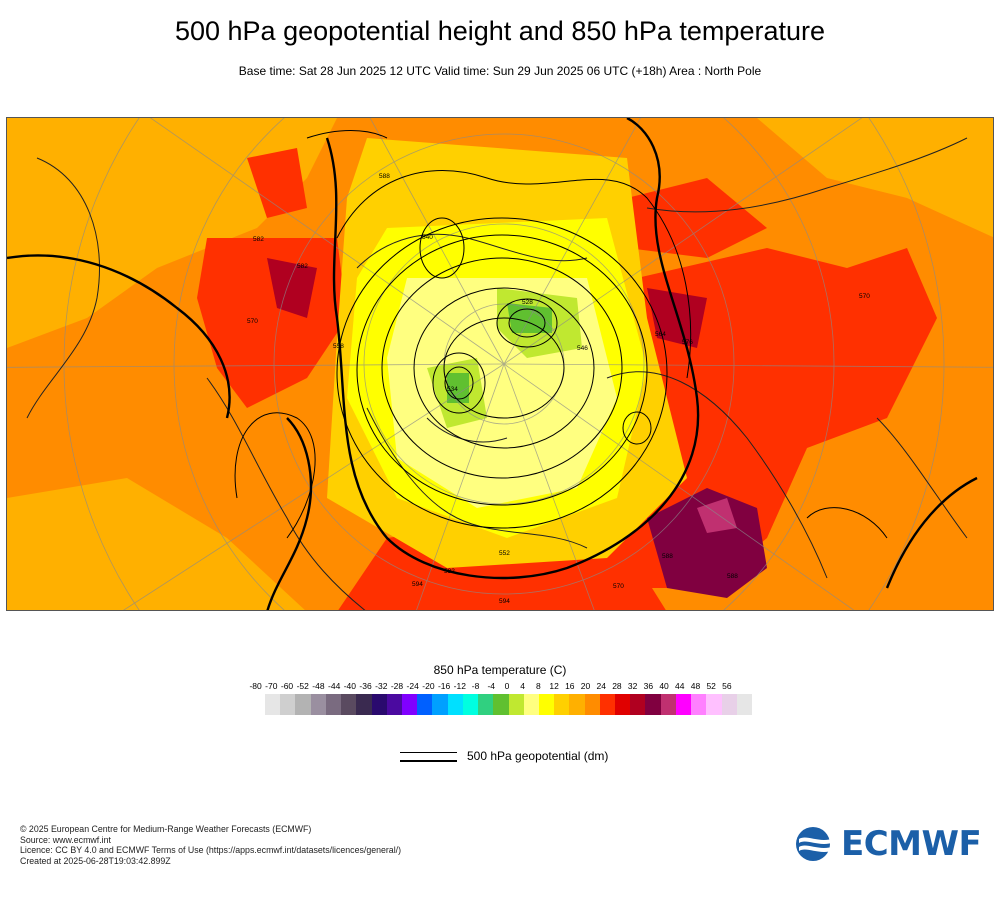 The width and height of the screenshot is (1000, 900). Describe the element at coordinates (365, 686) in the screenshot. I see `legend-tick-label: -36` at that location.